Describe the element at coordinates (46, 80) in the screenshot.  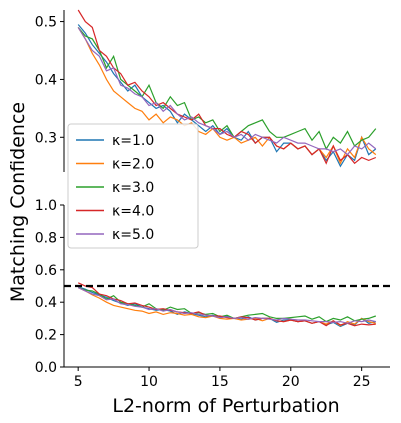
I see `zoom-y-tick-label: 0.4` at that location.